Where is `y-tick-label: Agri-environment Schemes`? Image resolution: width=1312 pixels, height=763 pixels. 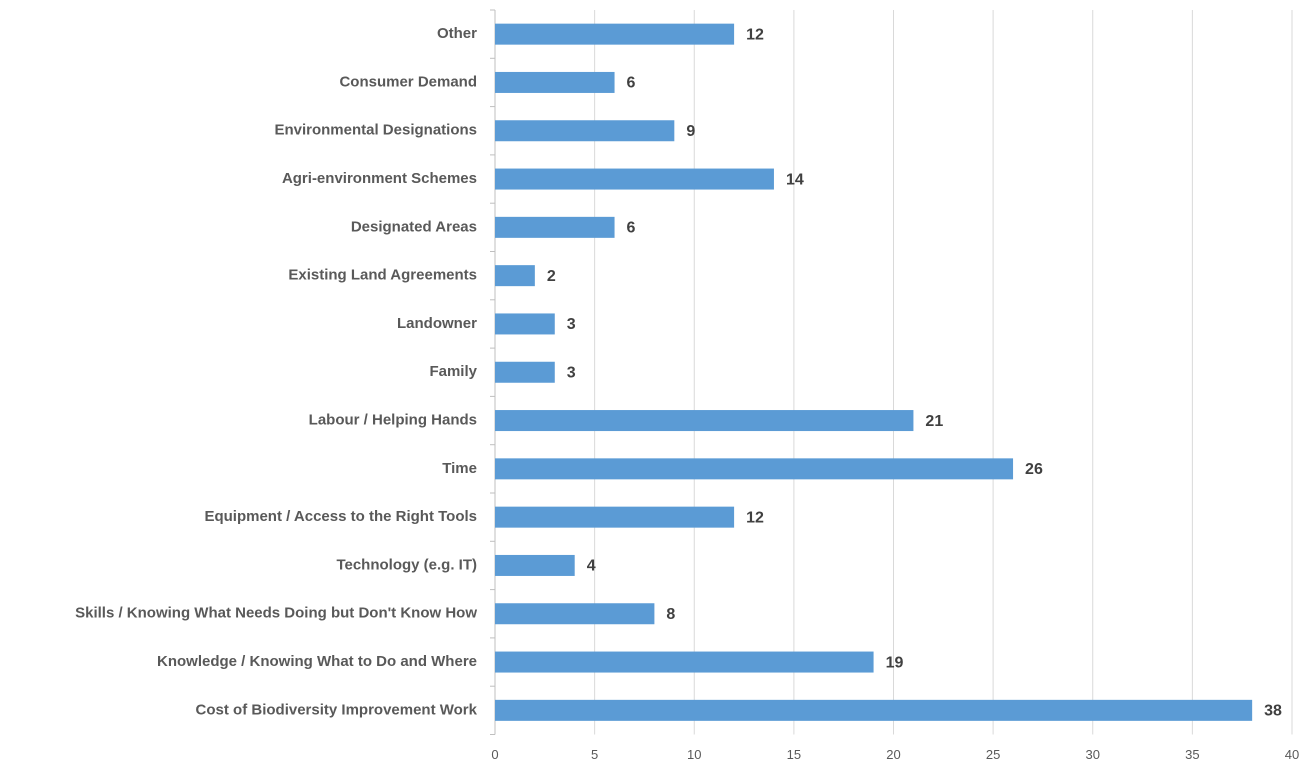 y-tick-label: Agri-environment Schemes is located at coordinates (379, 178).